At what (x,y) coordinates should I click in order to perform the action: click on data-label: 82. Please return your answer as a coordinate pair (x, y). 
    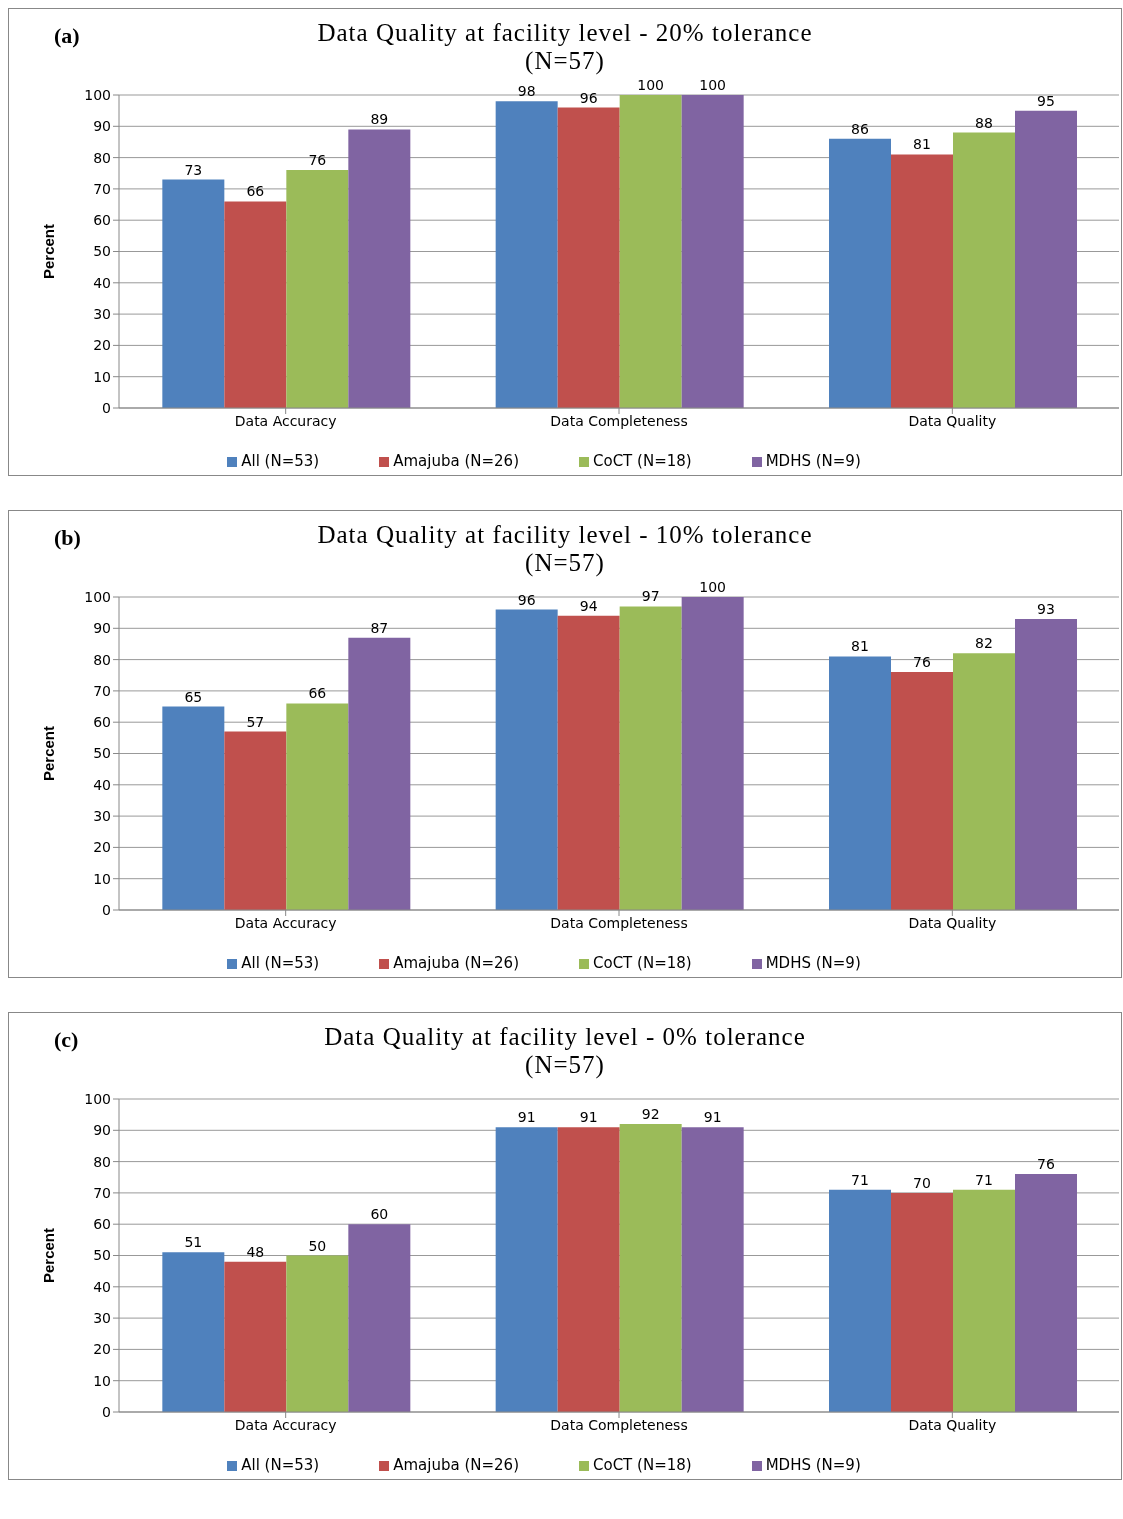
    Looking at the image, I should click on (984, 643).